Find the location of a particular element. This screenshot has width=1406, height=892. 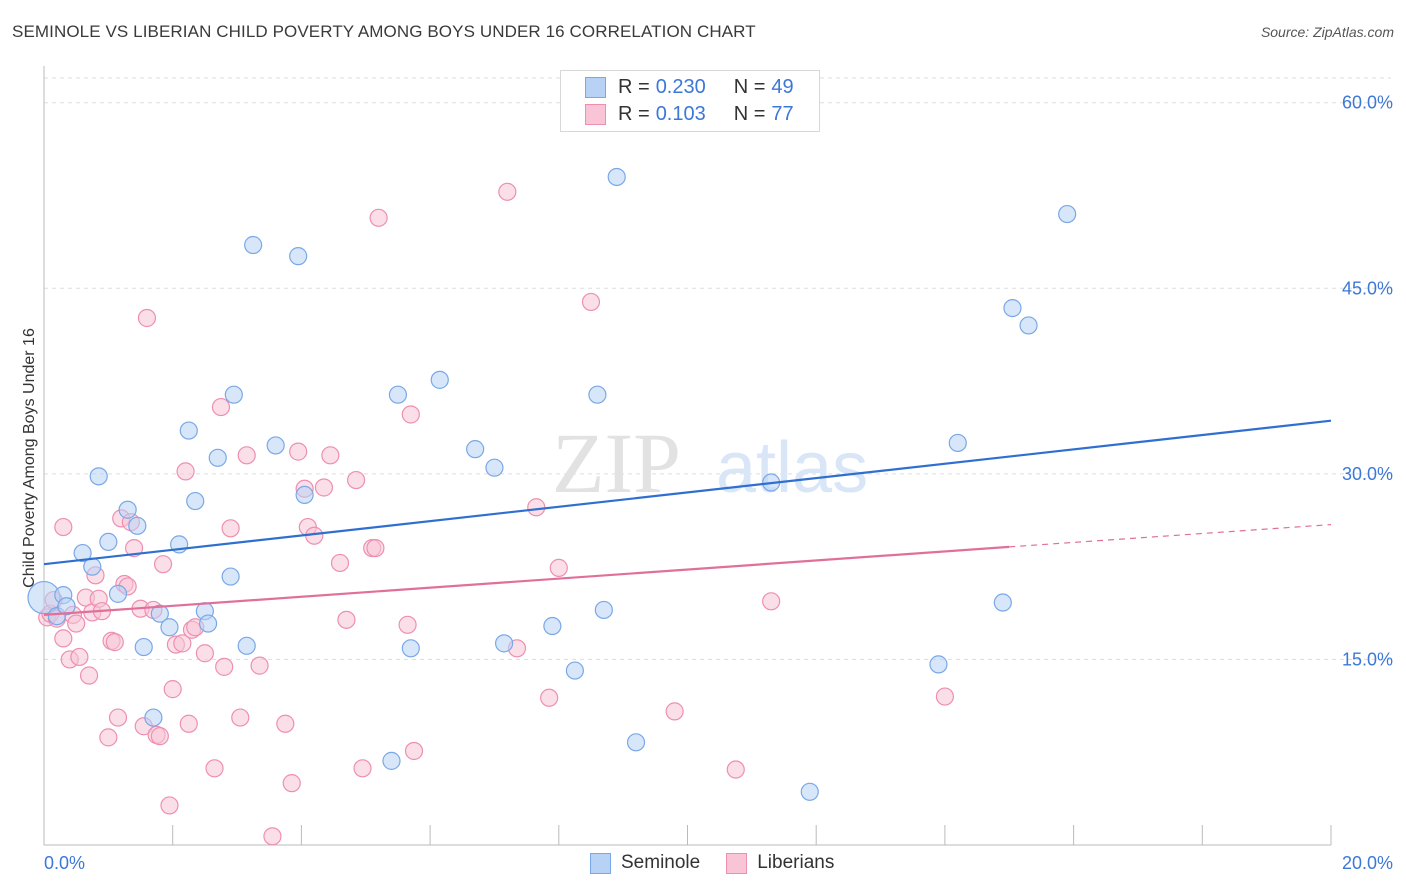

n-value: 49 is located at coordinates (782, 86).